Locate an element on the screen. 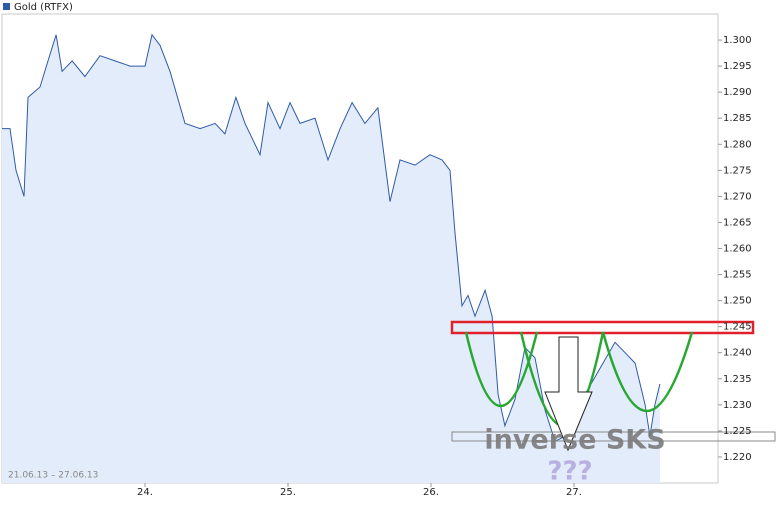  x-tick-label: 24. is located at coordinates (145, 492).